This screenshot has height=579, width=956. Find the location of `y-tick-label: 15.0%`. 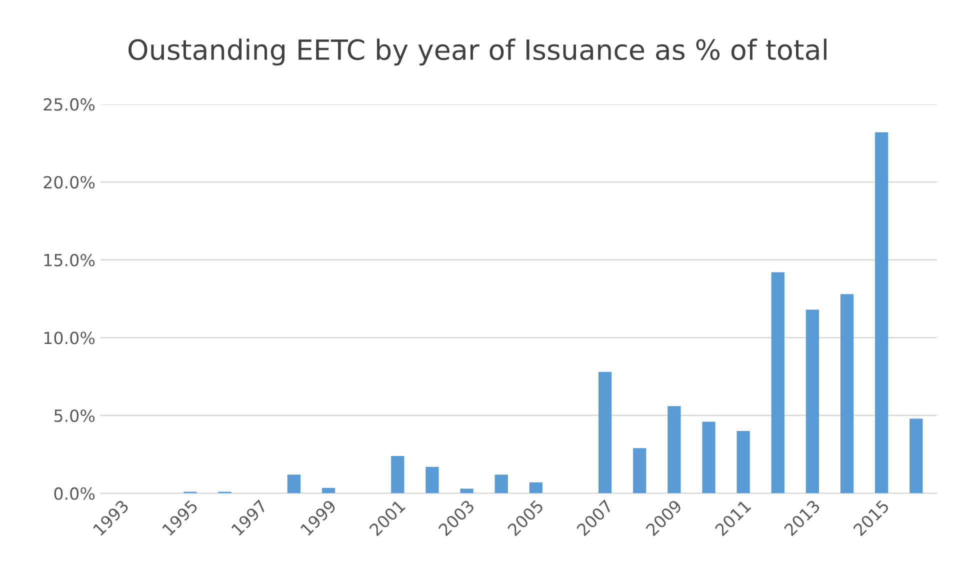

y-tick-label: 15.0% is located at coordinates (69, 260).